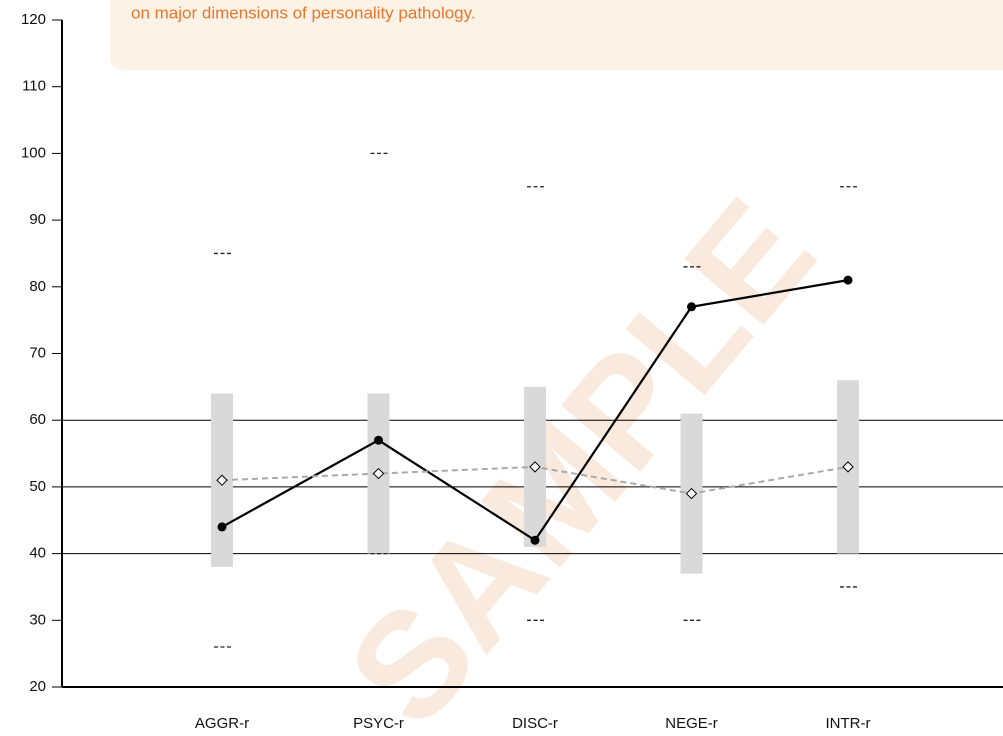  Describe the element at coordinates (378, 723) in the screenshot. I see `x-tick-label: PSYC-r` at that location.